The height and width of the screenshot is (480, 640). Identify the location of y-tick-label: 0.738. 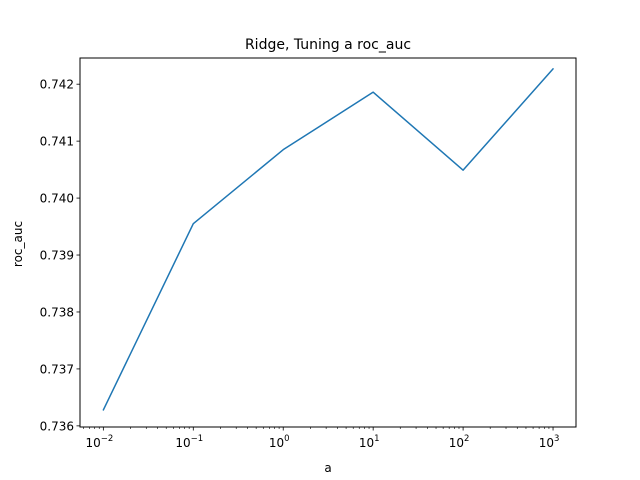
(57, 312).